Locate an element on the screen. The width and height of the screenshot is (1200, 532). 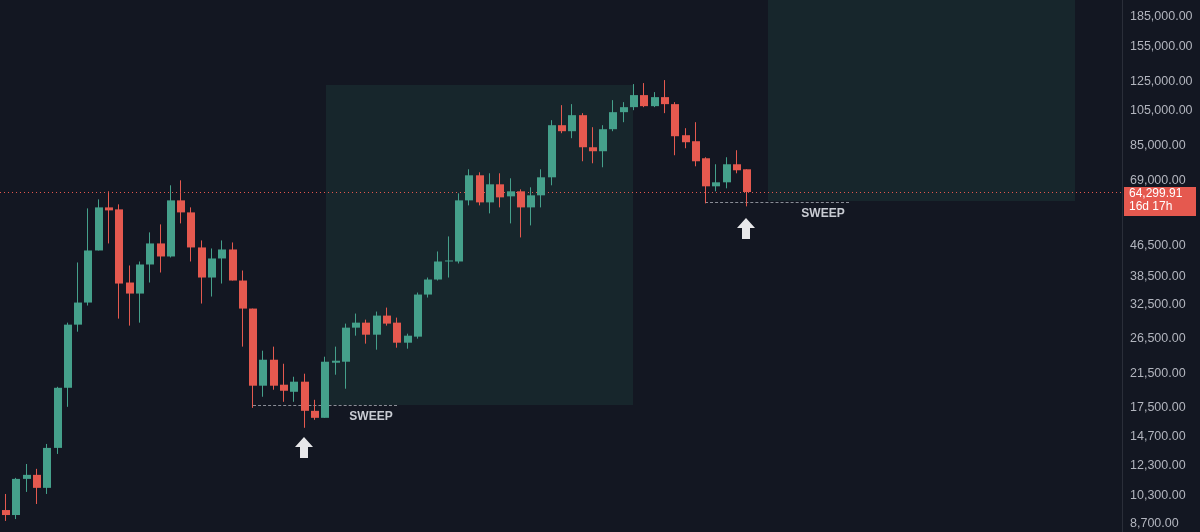
y-tick-label: 85,000.00 is located at coordinates (1158, 145).